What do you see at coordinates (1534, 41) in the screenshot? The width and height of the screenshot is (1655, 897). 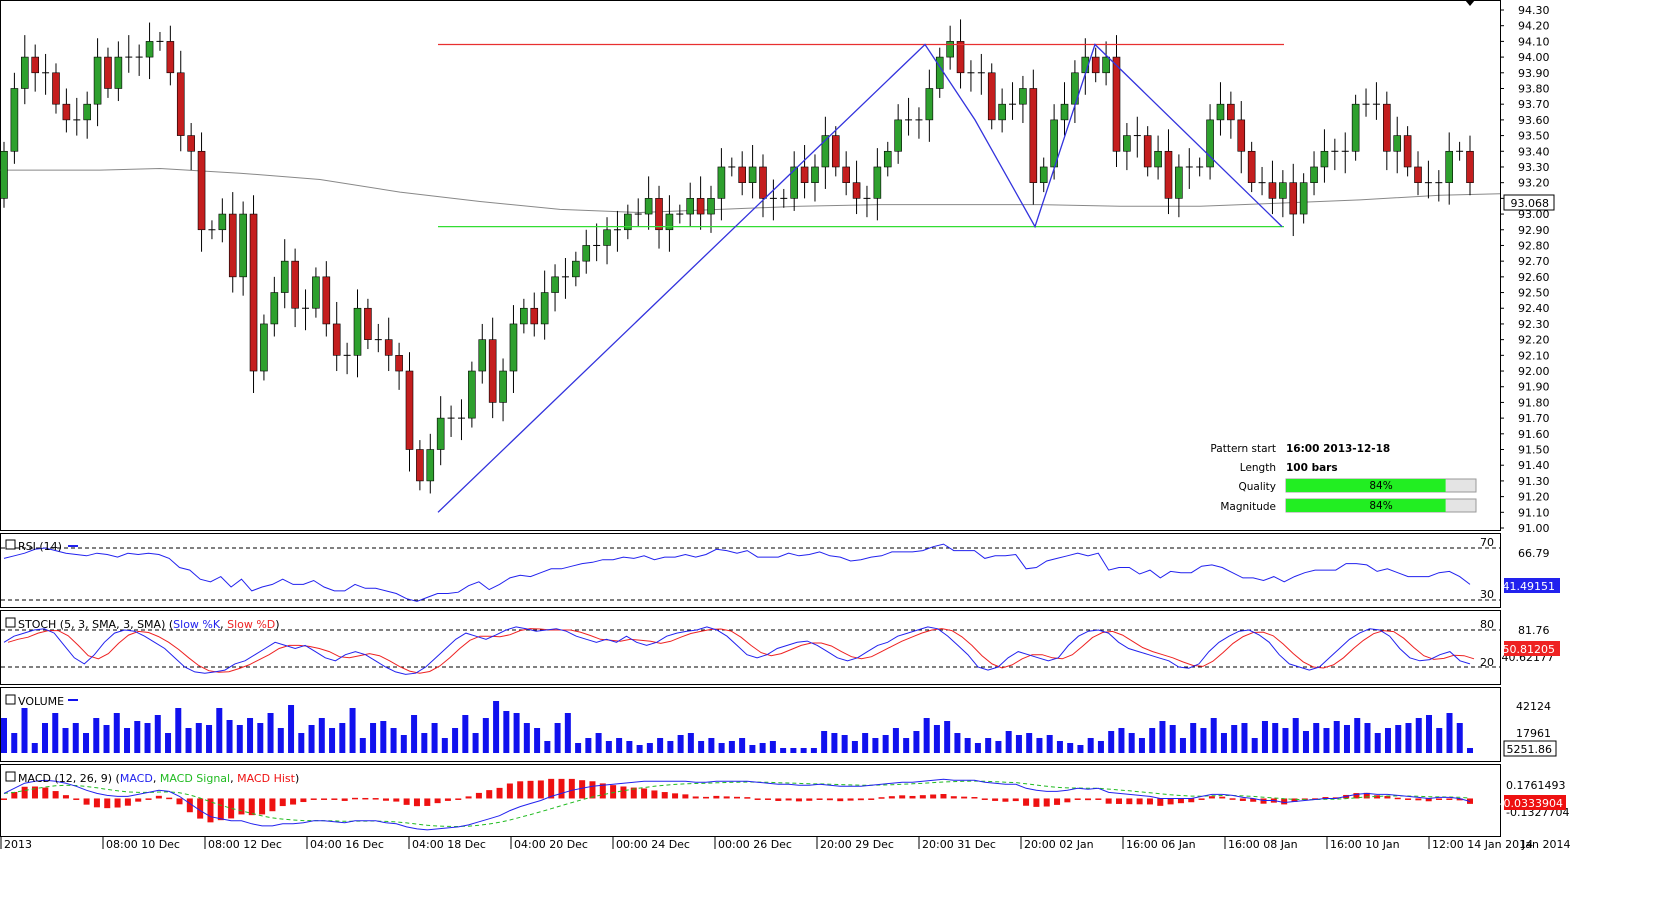 I see `price-tick-label: 94.10` at bounding box center [1534, 41].